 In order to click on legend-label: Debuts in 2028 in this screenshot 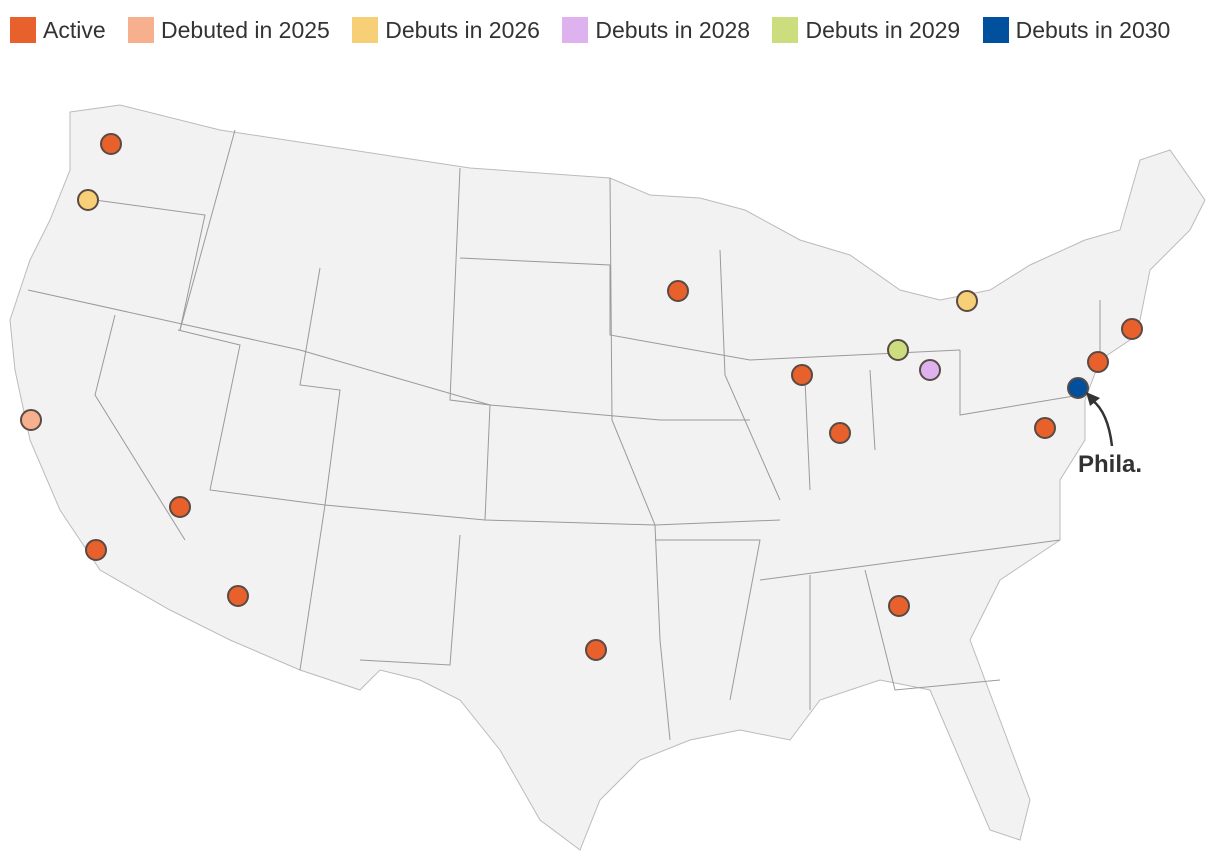, I will do `click(673, 30)`.